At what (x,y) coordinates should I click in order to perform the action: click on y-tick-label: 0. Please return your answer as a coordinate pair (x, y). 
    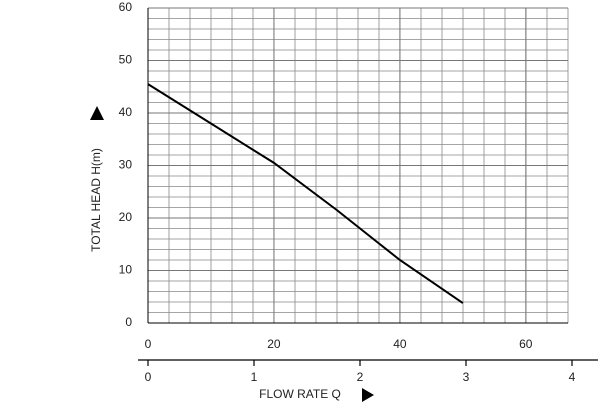
    Looking at the image, I should click on (128, 322).